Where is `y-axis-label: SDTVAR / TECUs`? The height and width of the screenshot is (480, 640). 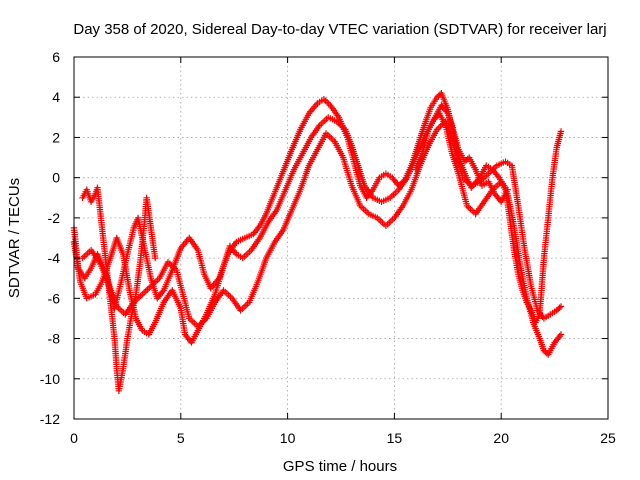
y-axis-label: SDTVAR / TECUs is located at coordinates (14, 238).